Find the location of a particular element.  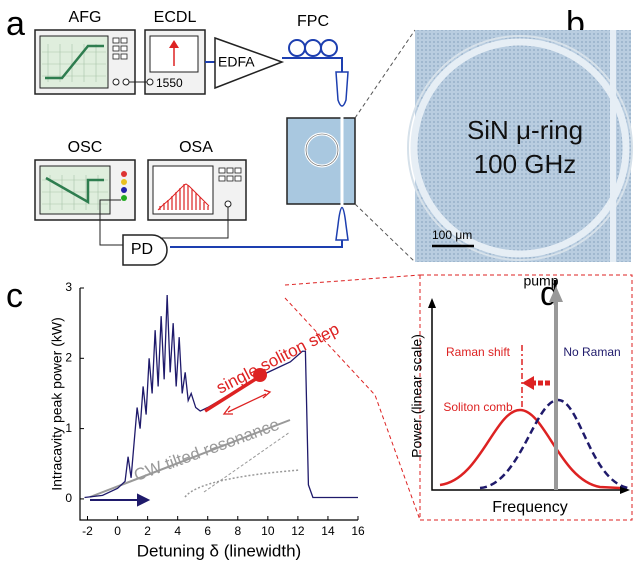

detuning-arrow is located at coordinates (120, 500).